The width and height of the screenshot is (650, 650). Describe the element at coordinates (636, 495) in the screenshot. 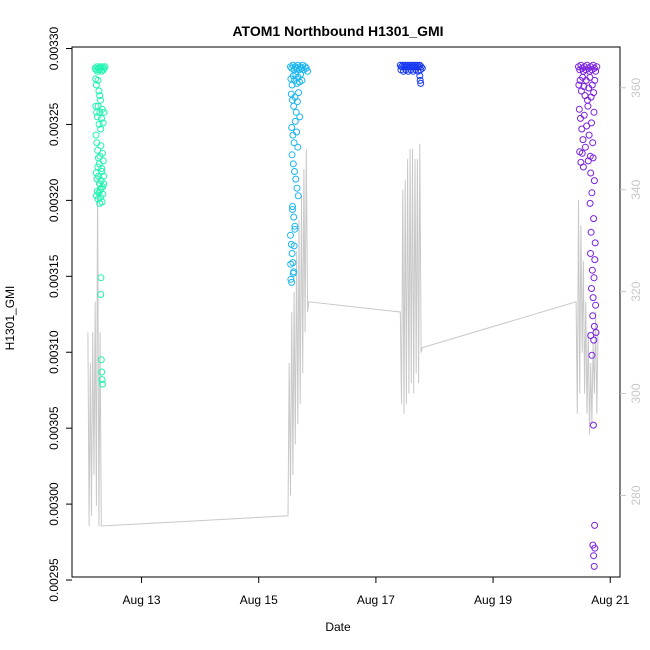

I see `y2-tick-label: 280` at that location.